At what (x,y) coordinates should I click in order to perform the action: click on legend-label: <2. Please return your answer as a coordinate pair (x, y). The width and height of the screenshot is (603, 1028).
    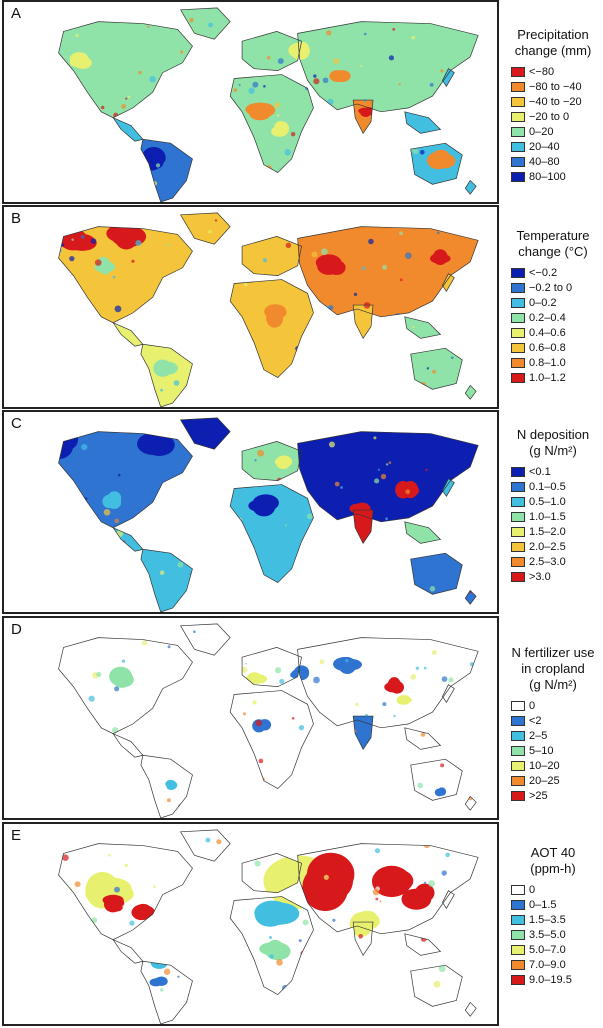
    Looking at the image, I should click on (535, 720).